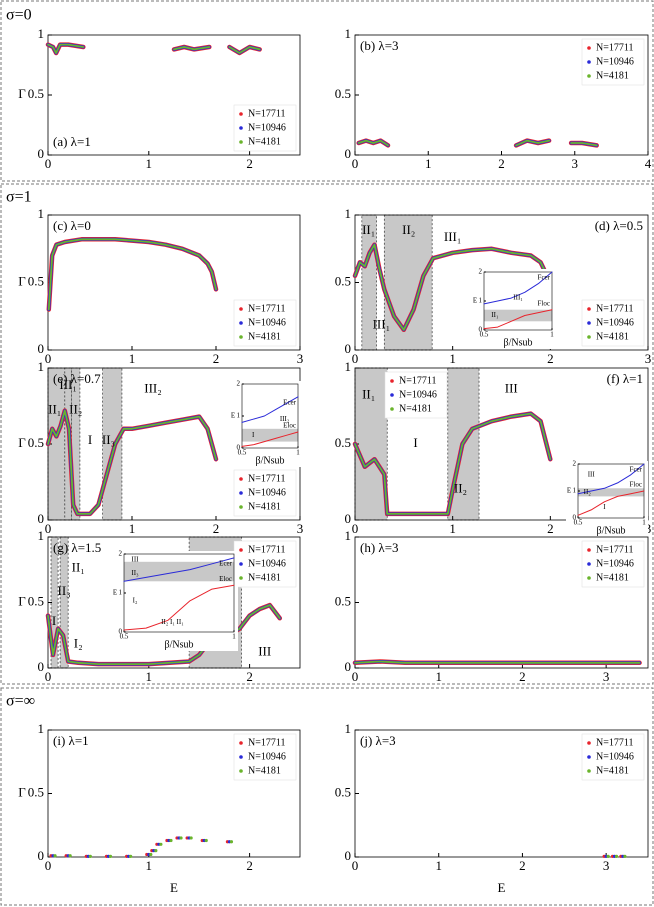 The image size is (654, 907). I want to click on region-label: III, so click(511, 387).